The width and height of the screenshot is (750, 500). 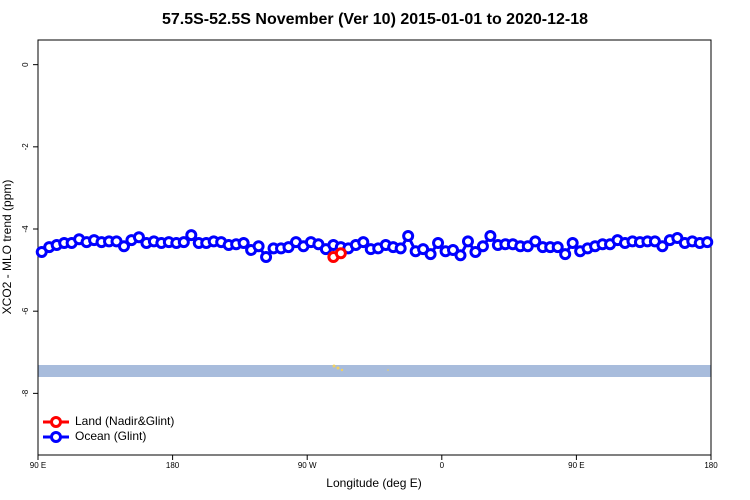 What do you see at coordinates (307, 465) in the screenshot?
I see `x-tick-label: 90 W` at bounding box center [307, 465].